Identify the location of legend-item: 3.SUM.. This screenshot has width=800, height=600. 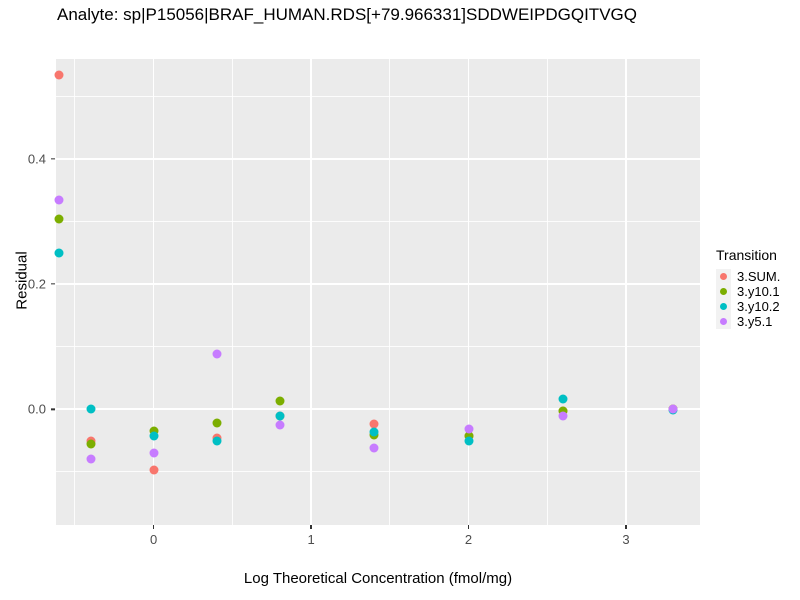
(748, 276).